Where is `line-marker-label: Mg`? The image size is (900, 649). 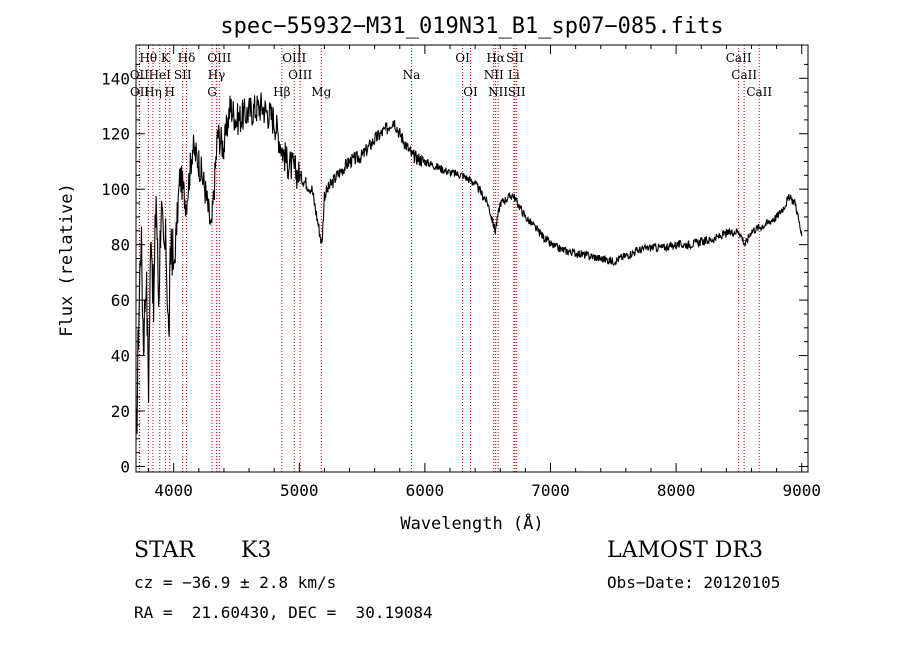
line-marker-label: Mg is located at coordinates (321, 92).